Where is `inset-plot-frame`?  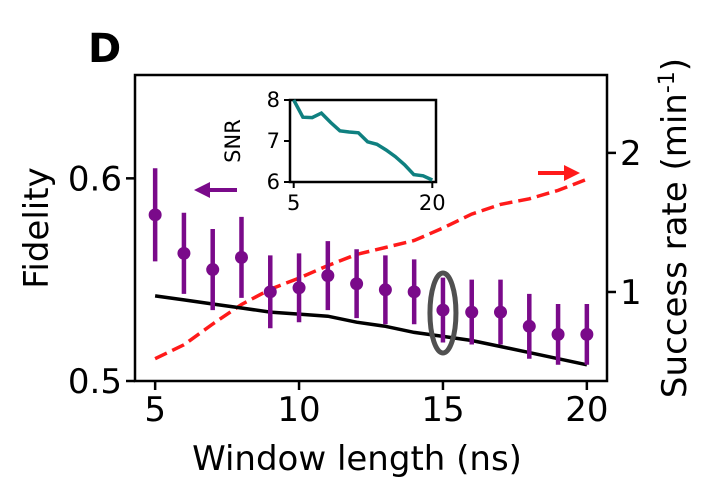 inset-plot-frame is located at coordinates (363, 141).